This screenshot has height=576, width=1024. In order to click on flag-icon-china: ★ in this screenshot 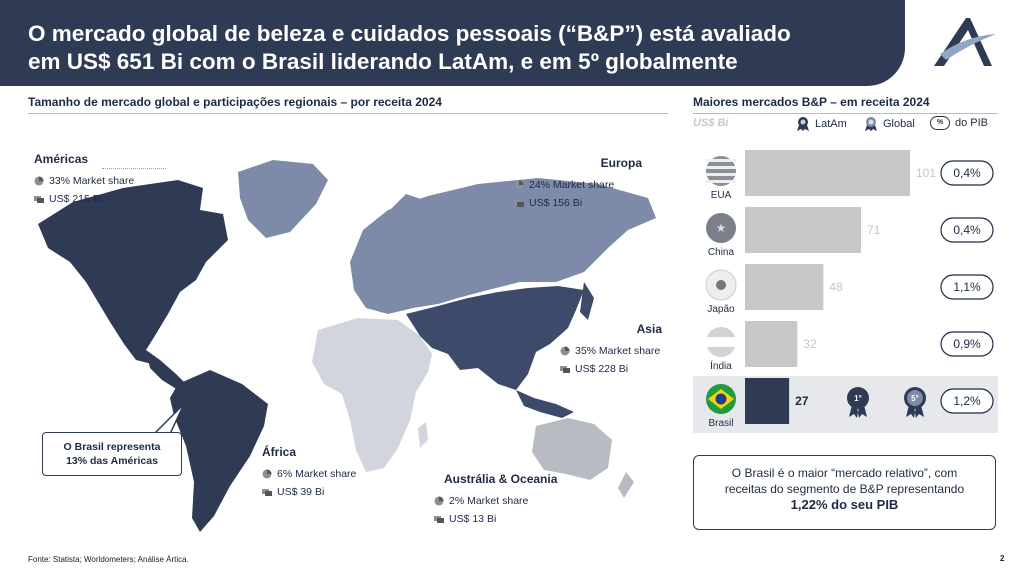, I will do `click(721, 228)`.